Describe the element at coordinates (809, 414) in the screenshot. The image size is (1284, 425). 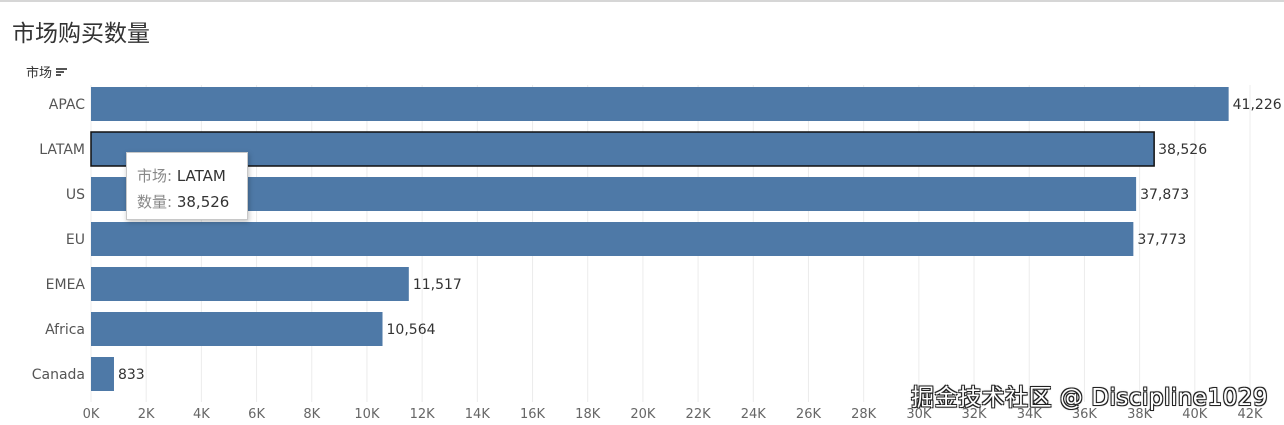
I see `x-tick-label: 26K` at that location.